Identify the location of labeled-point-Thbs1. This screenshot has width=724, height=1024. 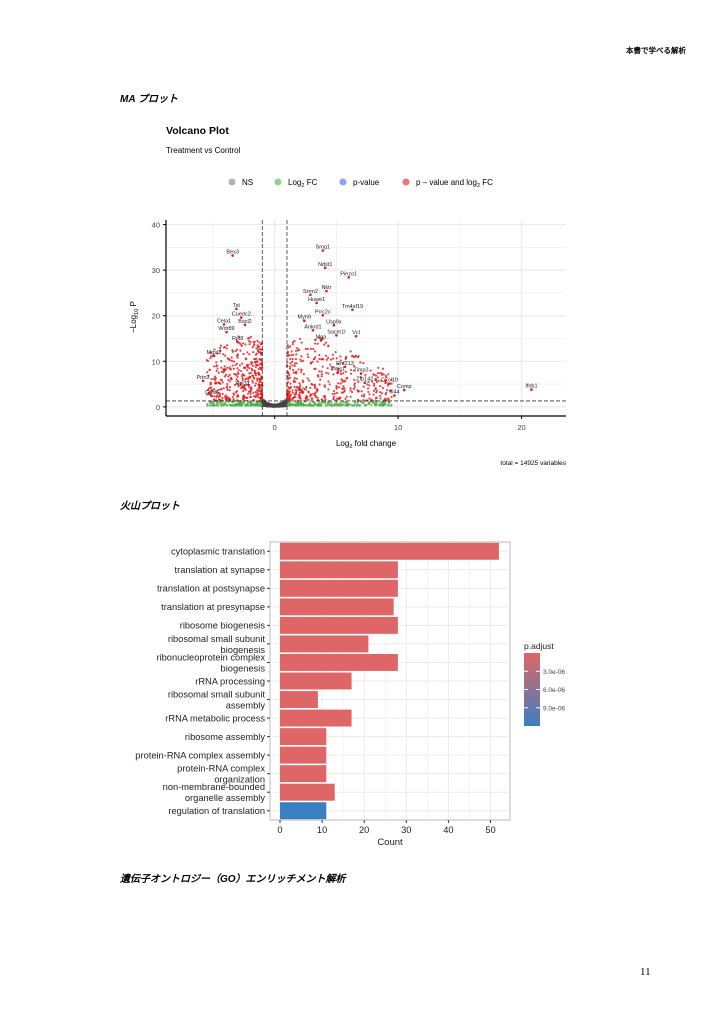
(337, 372).